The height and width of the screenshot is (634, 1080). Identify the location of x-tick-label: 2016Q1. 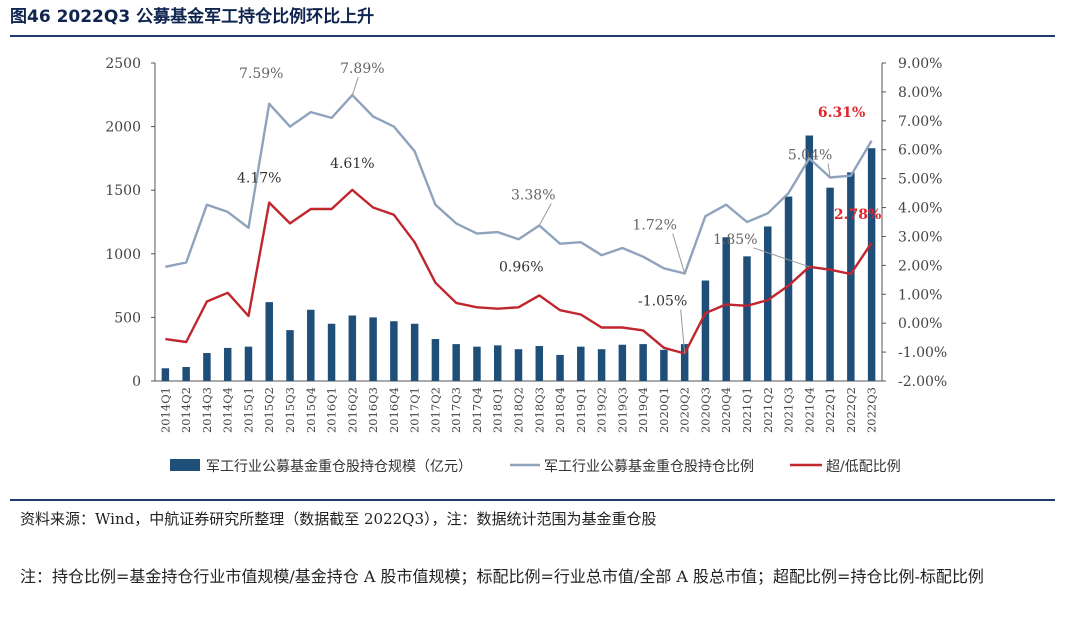
(332, 410).